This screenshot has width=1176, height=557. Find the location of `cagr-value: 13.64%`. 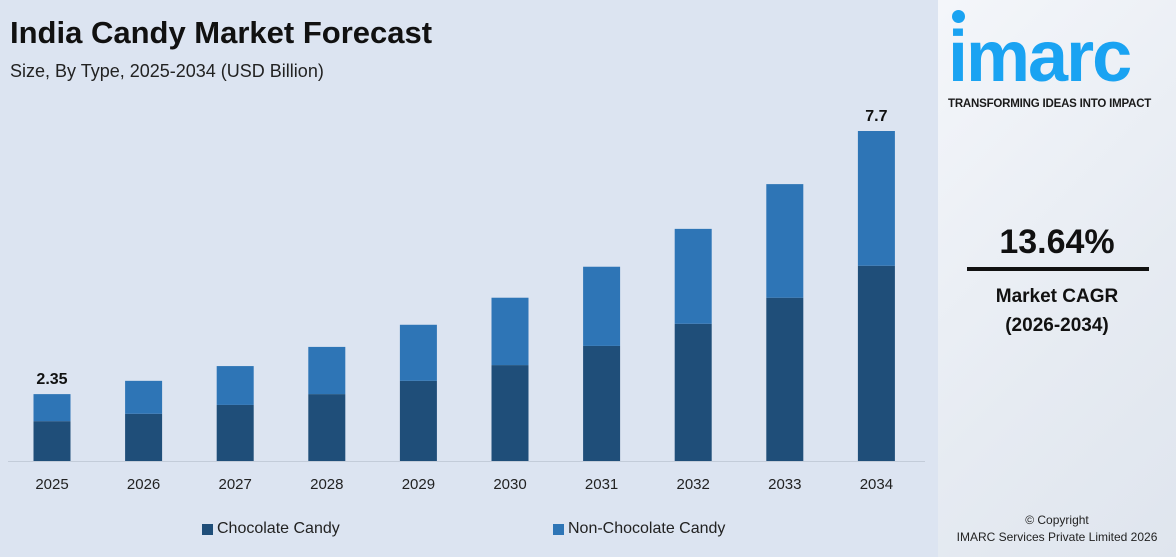

cagr-value: 13.64% is located at coordinates (1057, 242).